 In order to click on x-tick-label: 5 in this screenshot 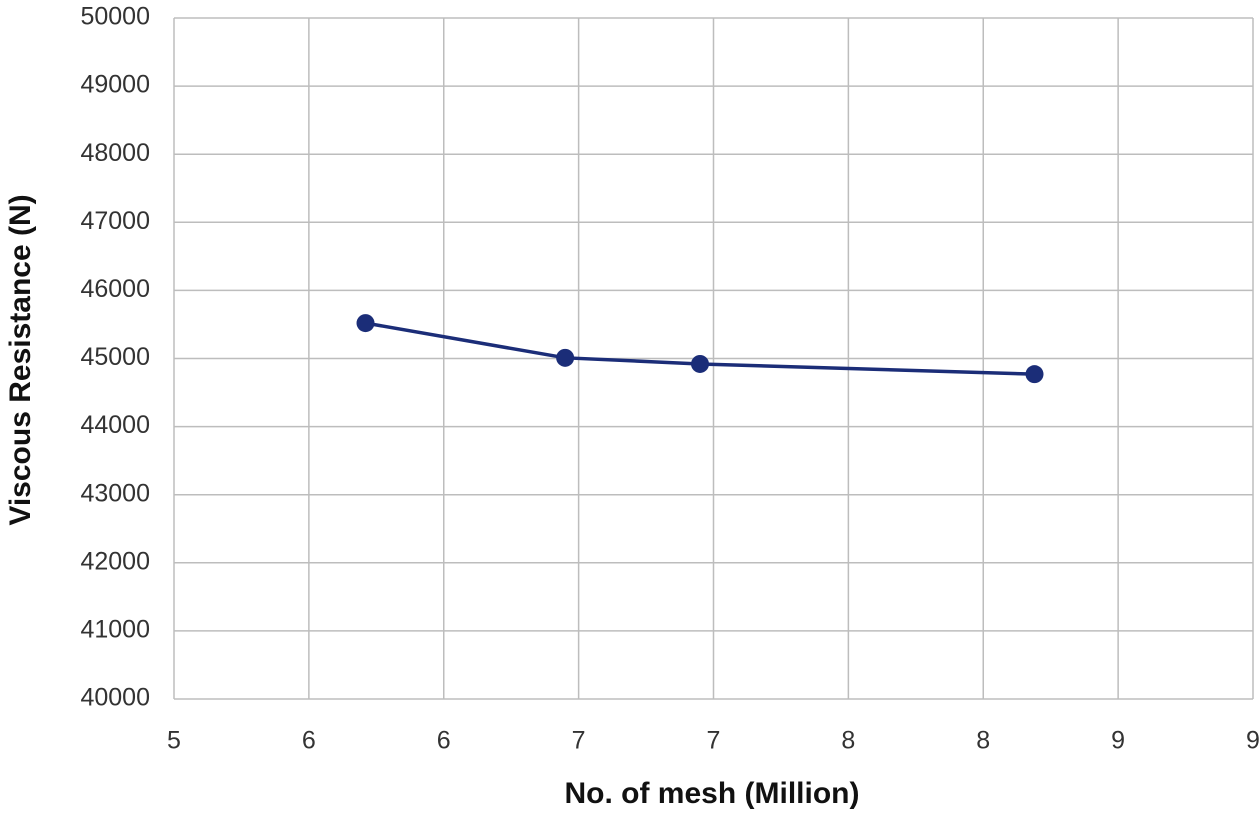, I will do `click(174, 741)`.